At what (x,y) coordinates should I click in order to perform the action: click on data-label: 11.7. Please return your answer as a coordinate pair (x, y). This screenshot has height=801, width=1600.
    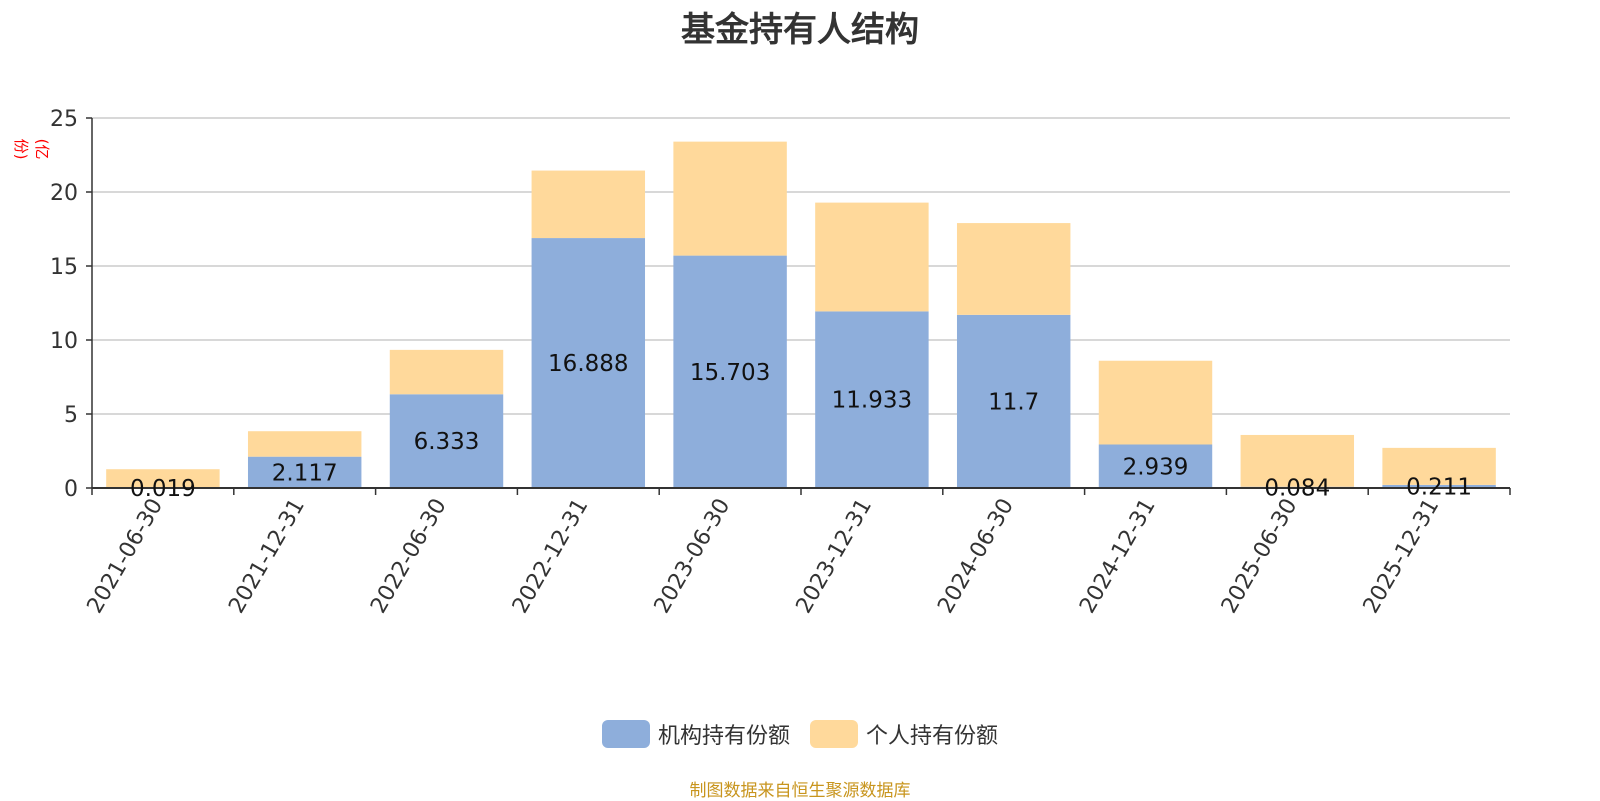
    Looking at the image, I should click on (1013, 402).